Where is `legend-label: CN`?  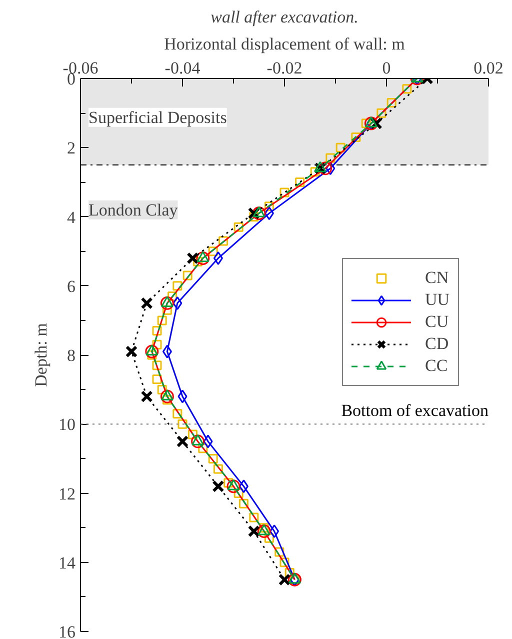
legend-label: CN is located at coordinates (437, 278).